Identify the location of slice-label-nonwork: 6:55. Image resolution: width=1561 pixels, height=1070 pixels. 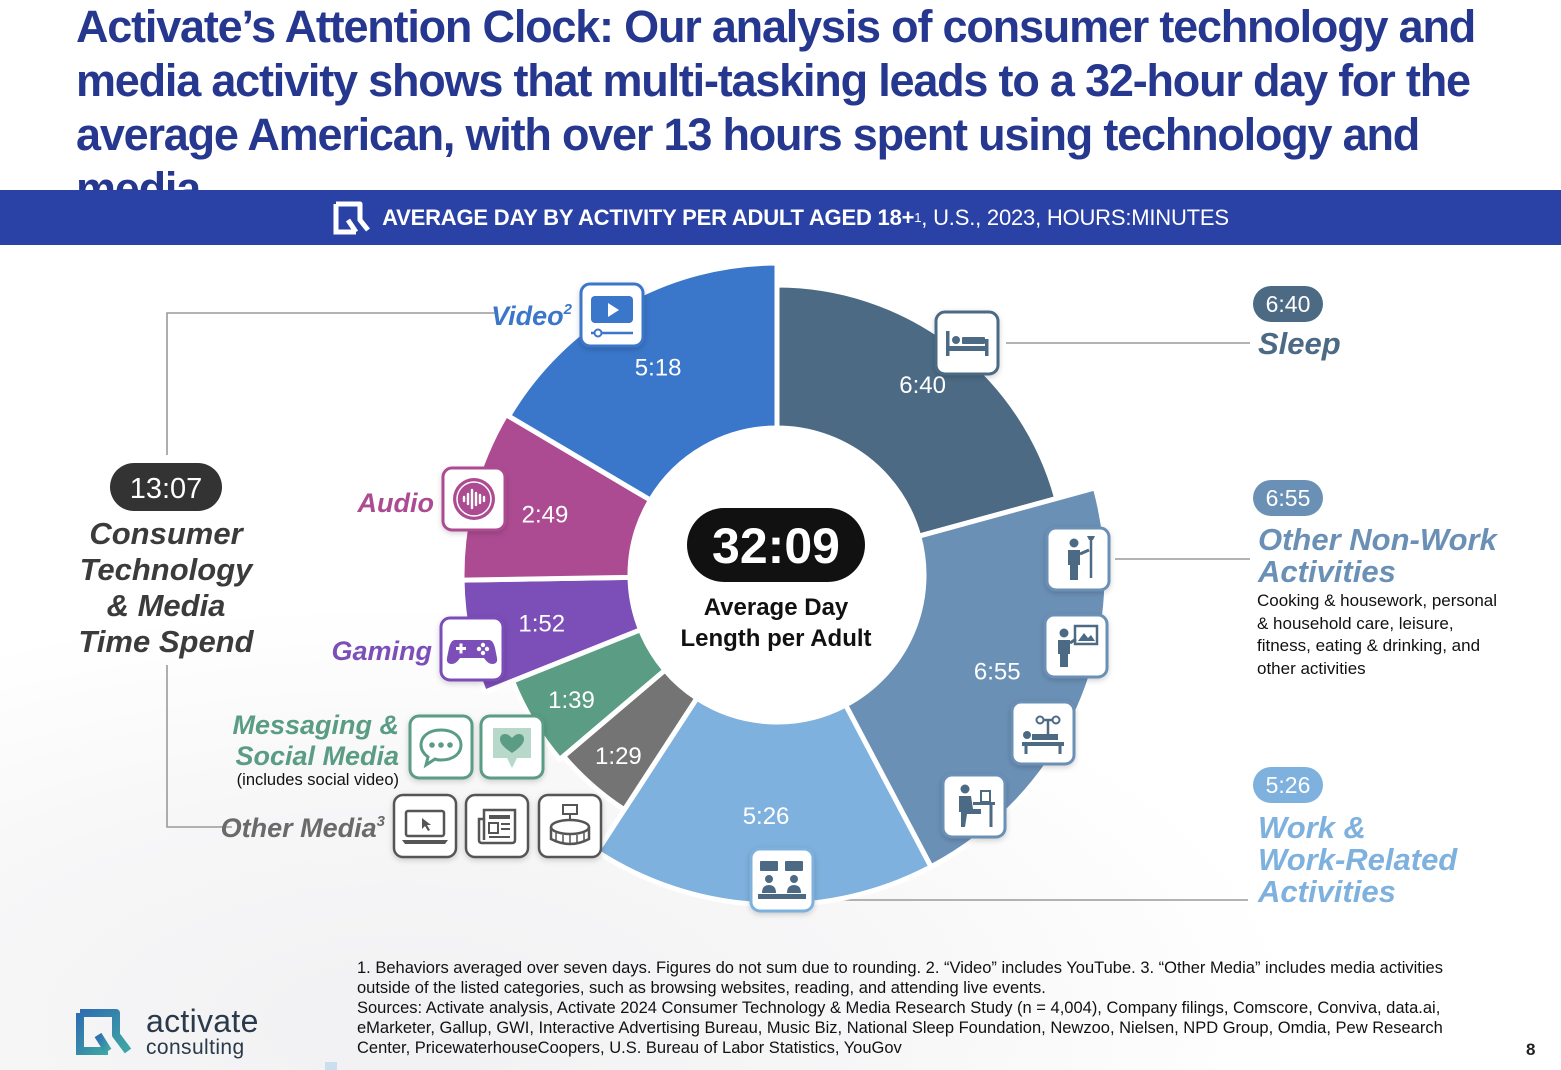
(997, 671).